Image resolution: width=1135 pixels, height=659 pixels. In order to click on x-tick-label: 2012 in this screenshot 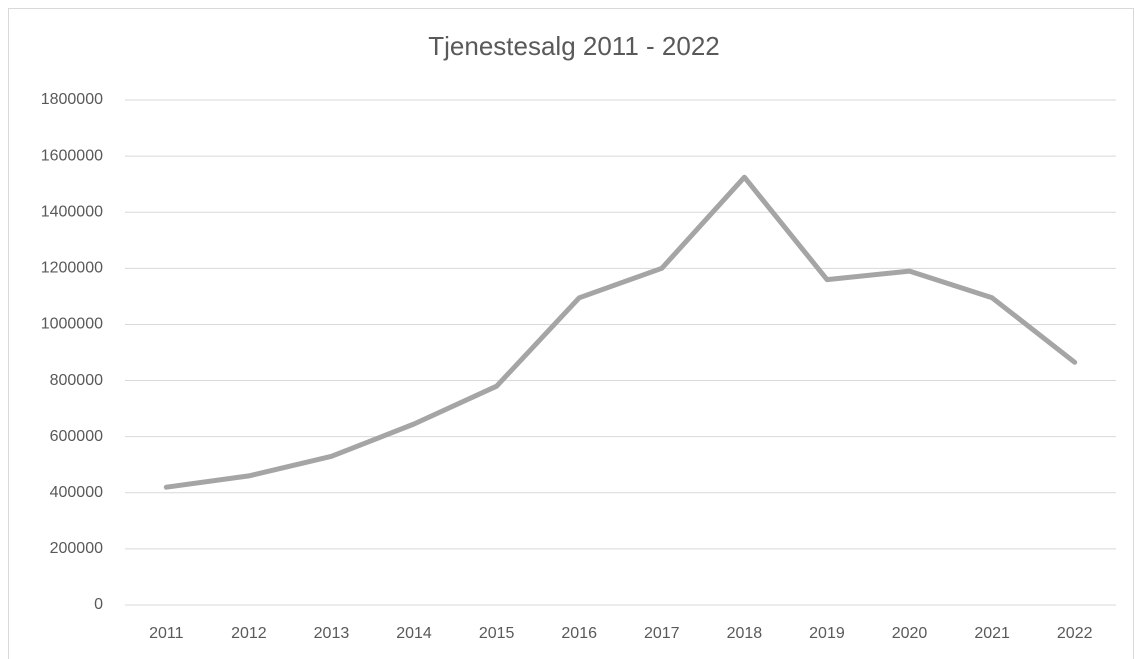, I will do `click(249, 633)`.